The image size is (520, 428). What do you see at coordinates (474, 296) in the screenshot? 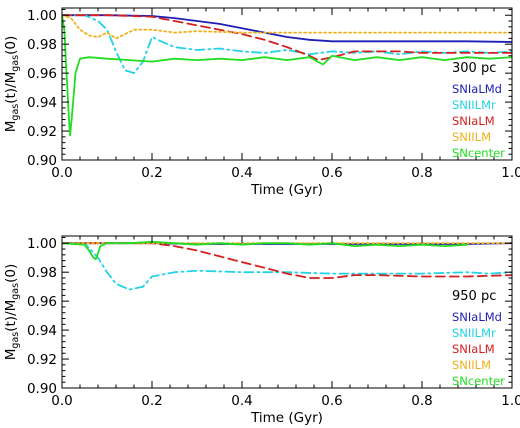
I see `panel-scale-label: 950 pc` at bounding box center [474, 296].